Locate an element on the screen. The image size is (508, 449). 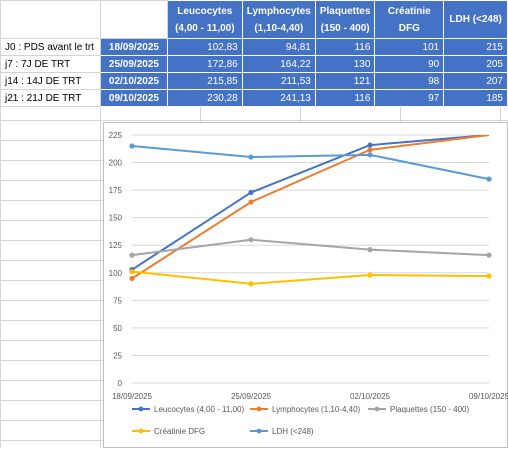
y-tick-label: 50 is located at coordinates (117, 328).